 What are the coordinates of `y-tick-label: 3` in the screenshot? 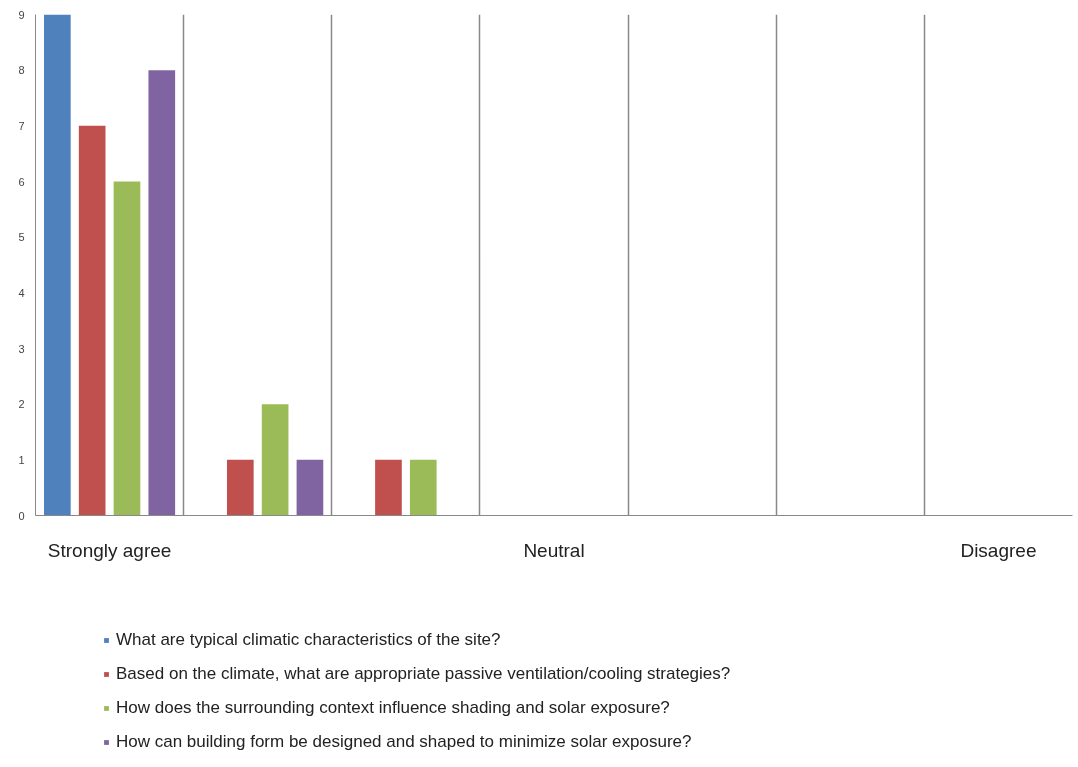 It's located at (21, 348).